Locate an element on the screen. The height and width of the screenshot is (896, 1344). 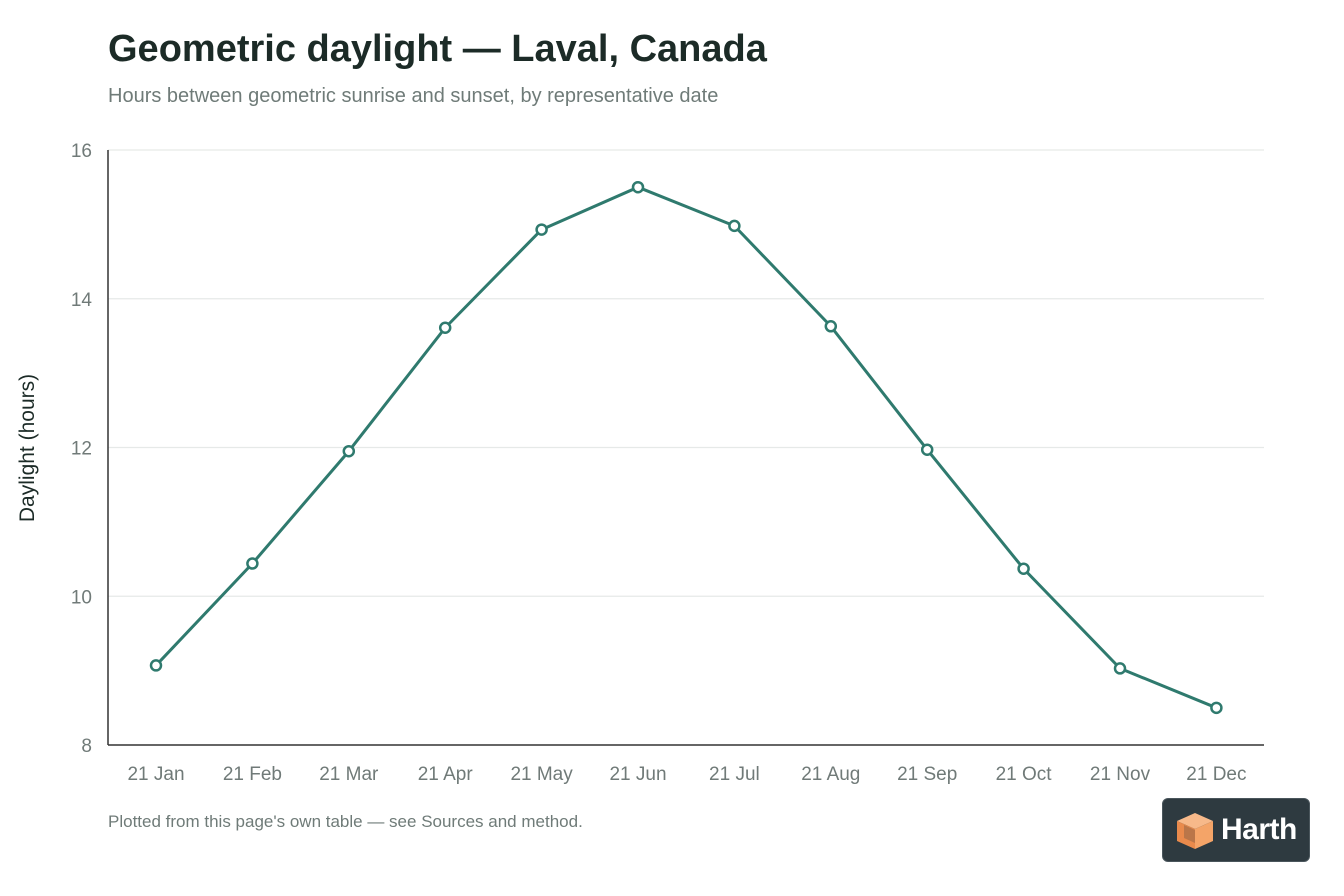
logo-text: Harth is located at coordinates (1259, 829).